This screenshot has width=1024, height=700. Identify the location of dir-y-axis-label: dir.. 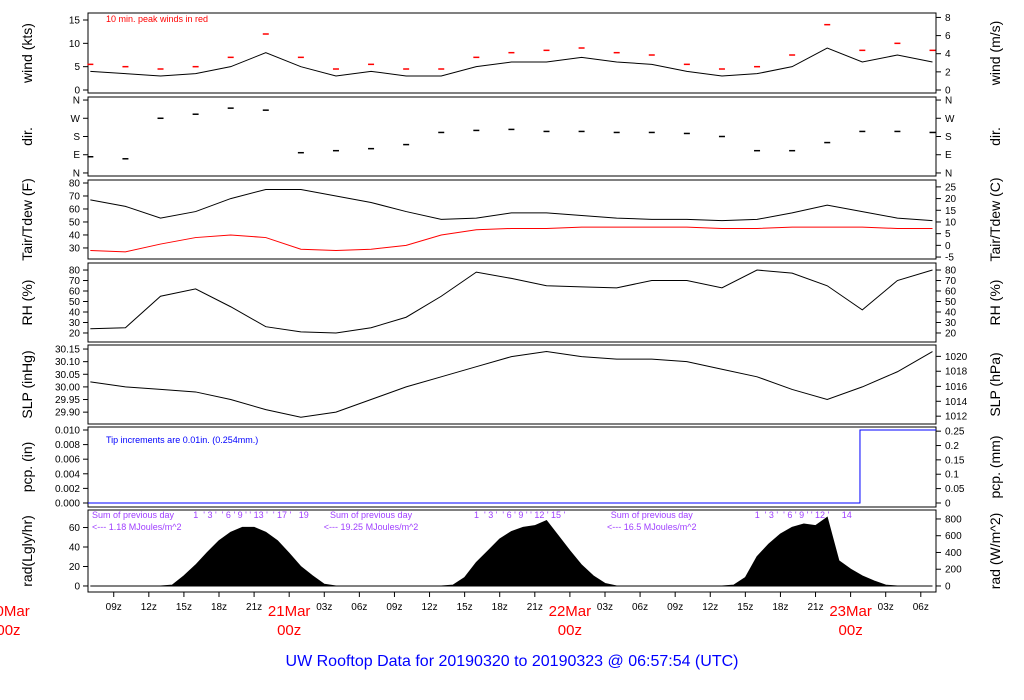
(27, 136).